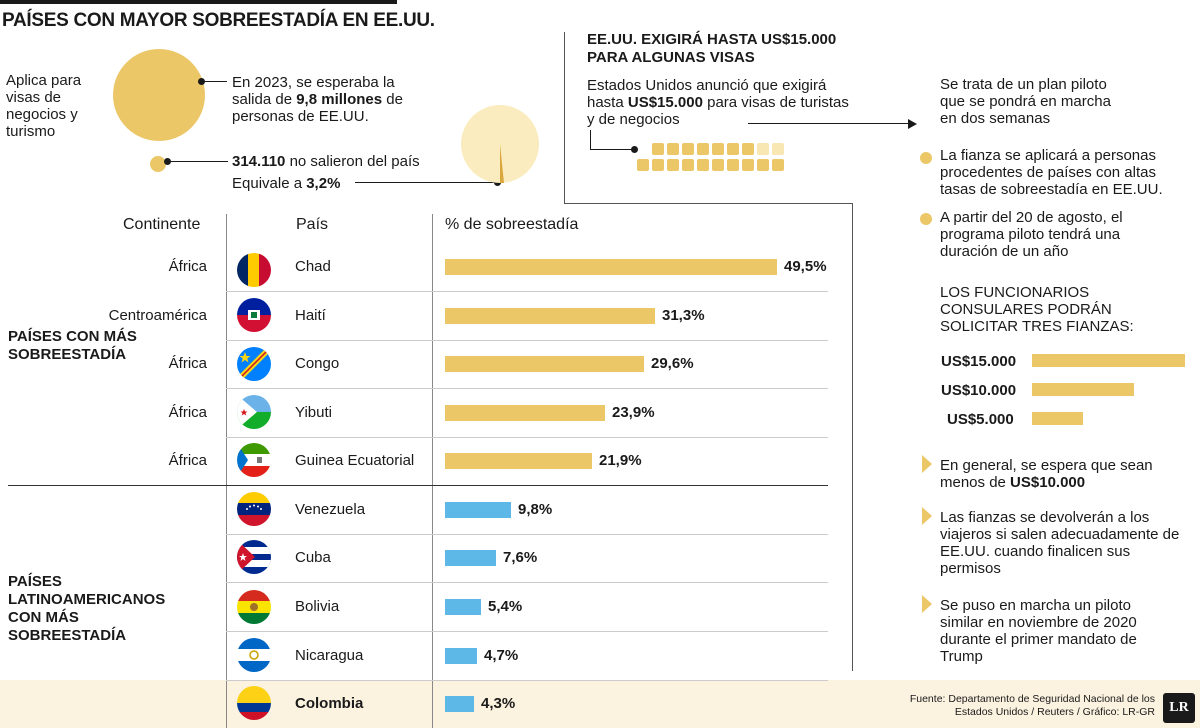 This screenshot has width=1200, height=728. Describe the element at coordinates (286, 183) in the screenshot. I see `equiv-text: Equivale a 3,2%` at that location.